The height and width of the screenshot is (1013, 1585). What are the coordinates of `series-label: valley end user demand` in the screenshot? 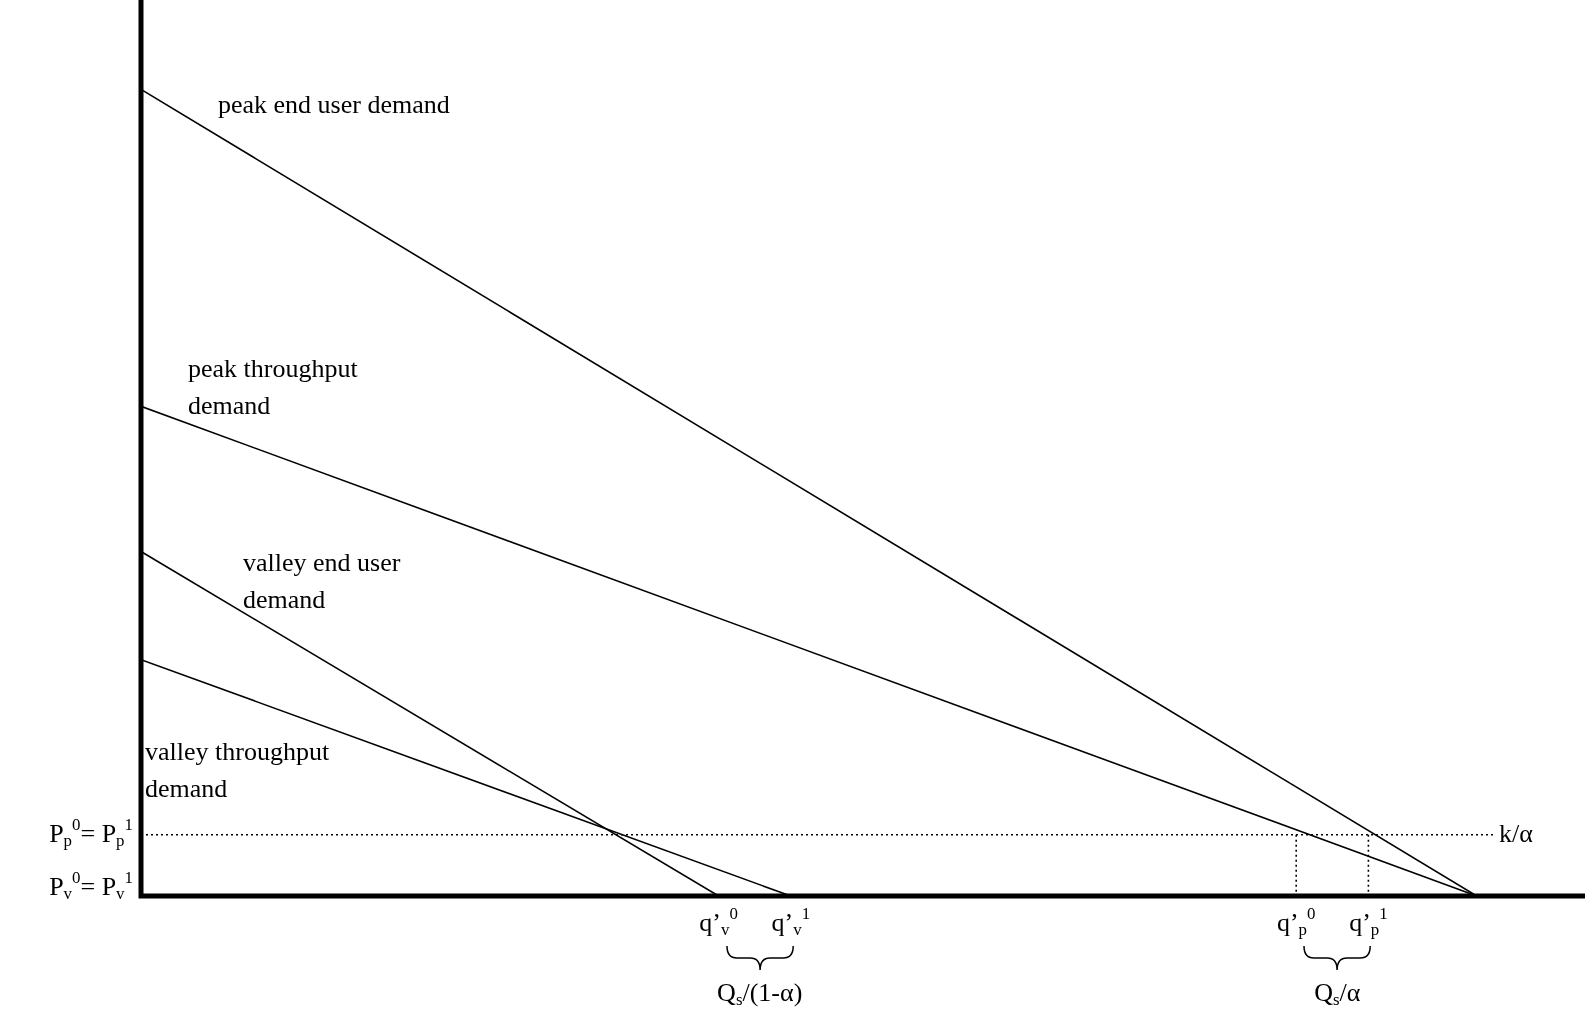 It's located at (322, 581).